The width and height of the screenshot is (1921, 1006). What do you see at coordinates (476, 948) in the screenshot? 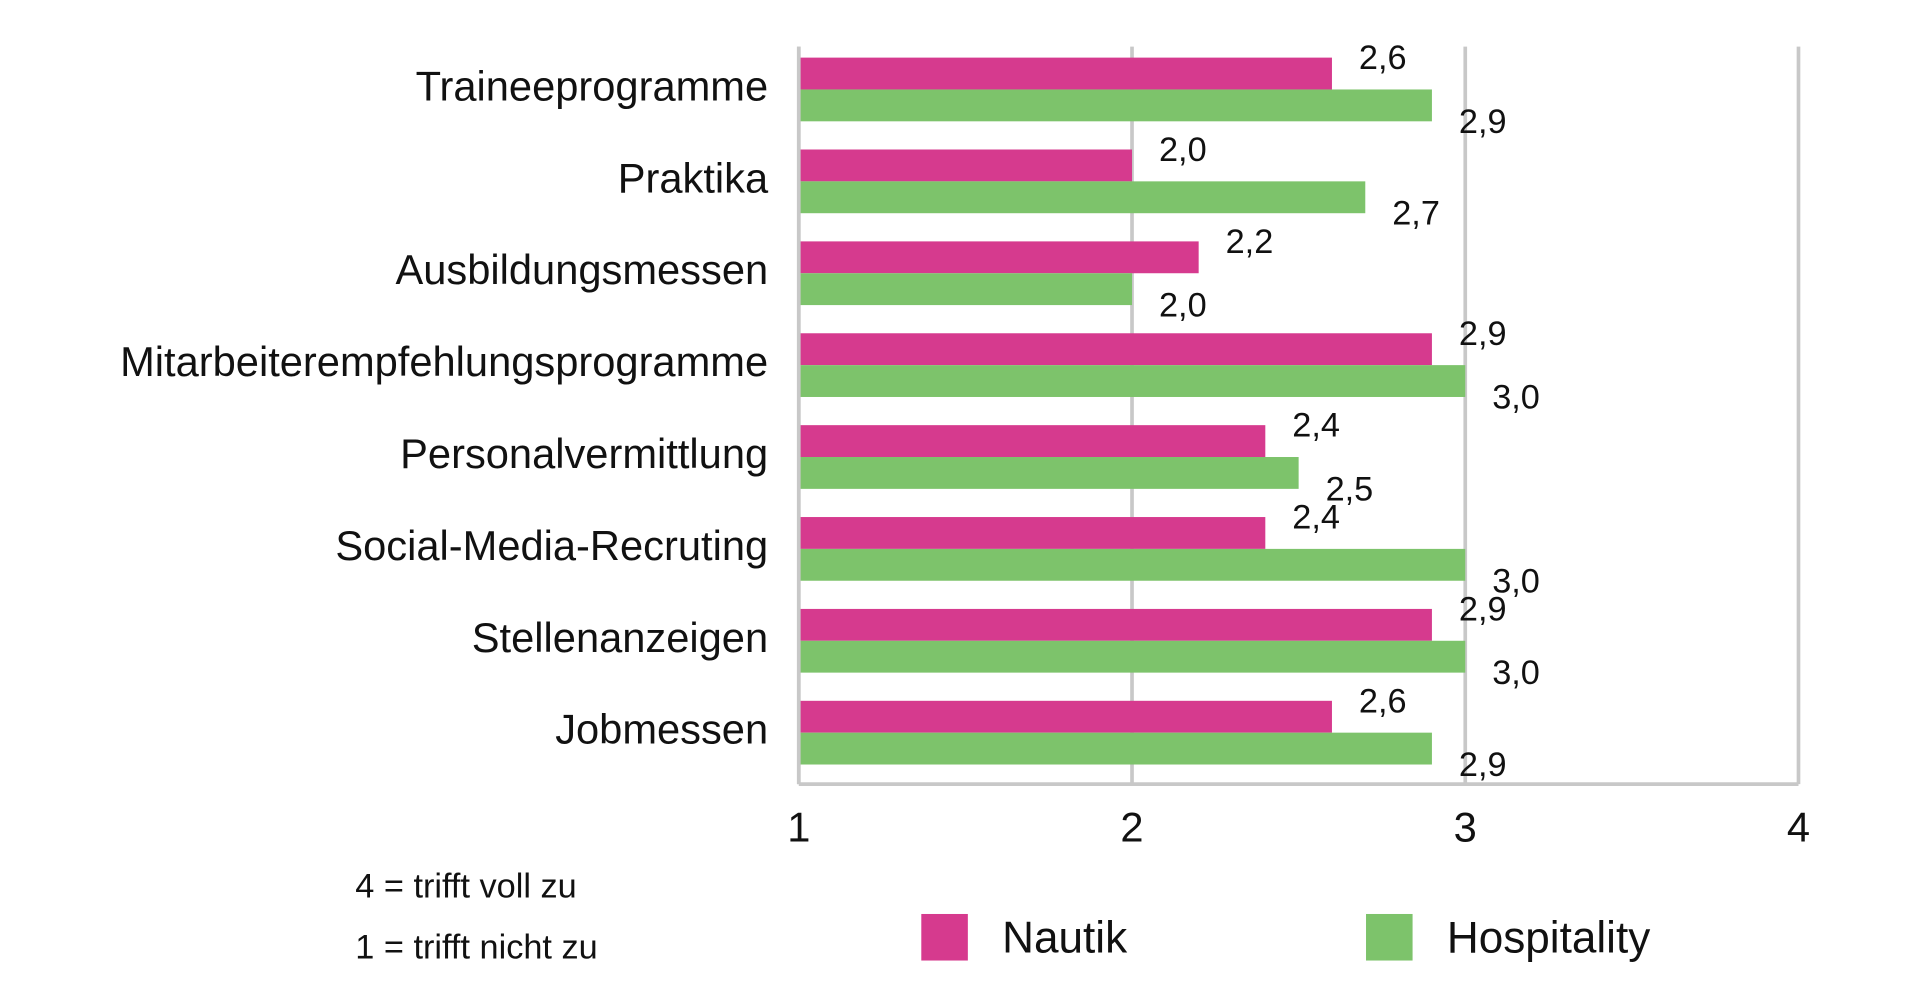
I see `annotation: 1 = trifft nicht zu` at bounding box center [476, 948].